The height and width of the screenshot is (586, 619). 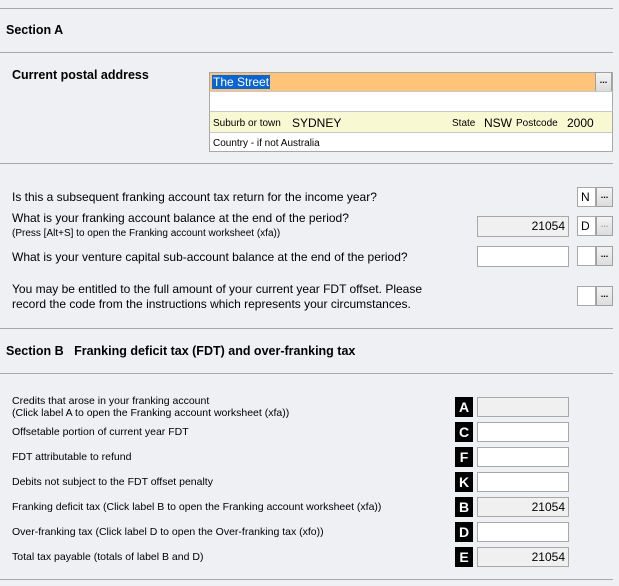 I want to click on suburb-input: SYDNEY, so click(x=317, y=123).